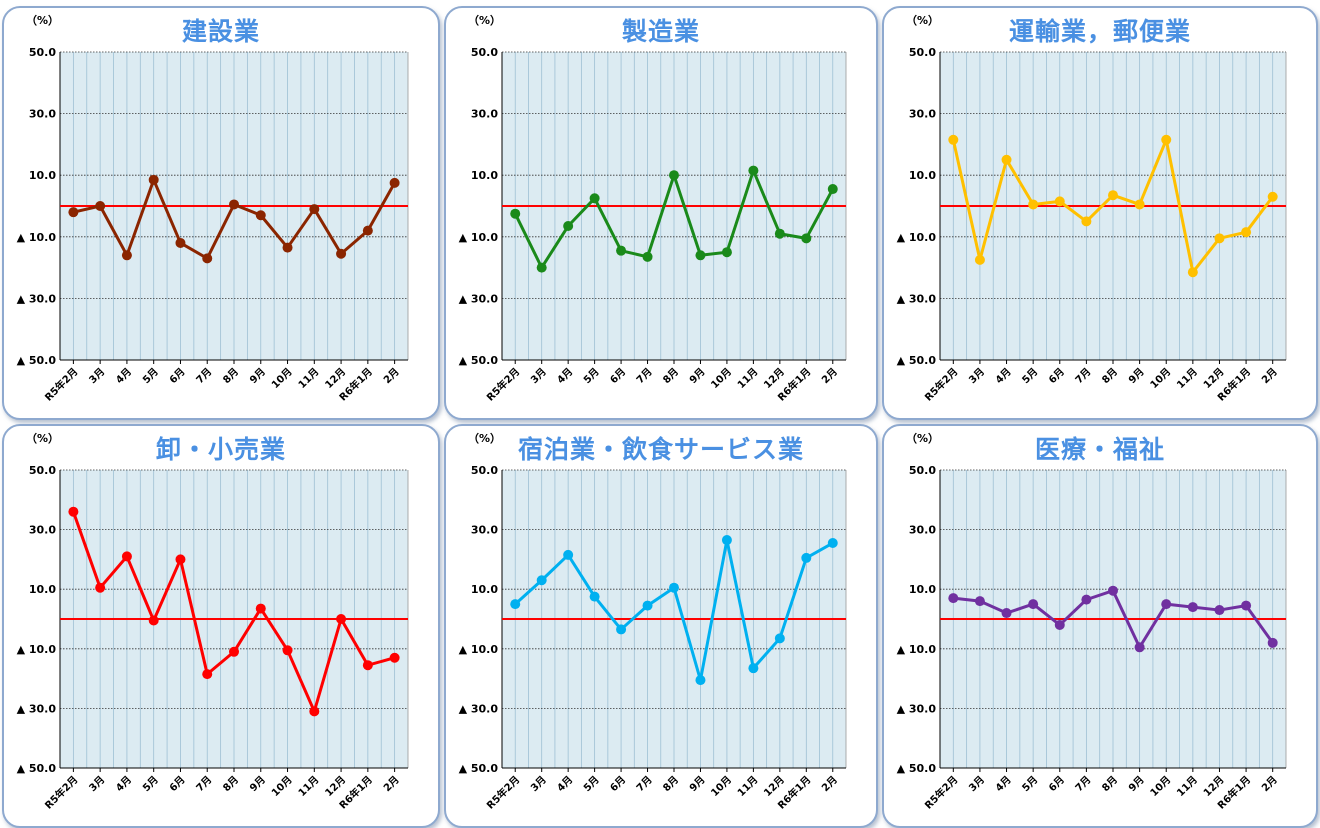 This screenshot has height=828, width=1320. I want to click on chart-title: 医療・福祉, so click(1099, 449).